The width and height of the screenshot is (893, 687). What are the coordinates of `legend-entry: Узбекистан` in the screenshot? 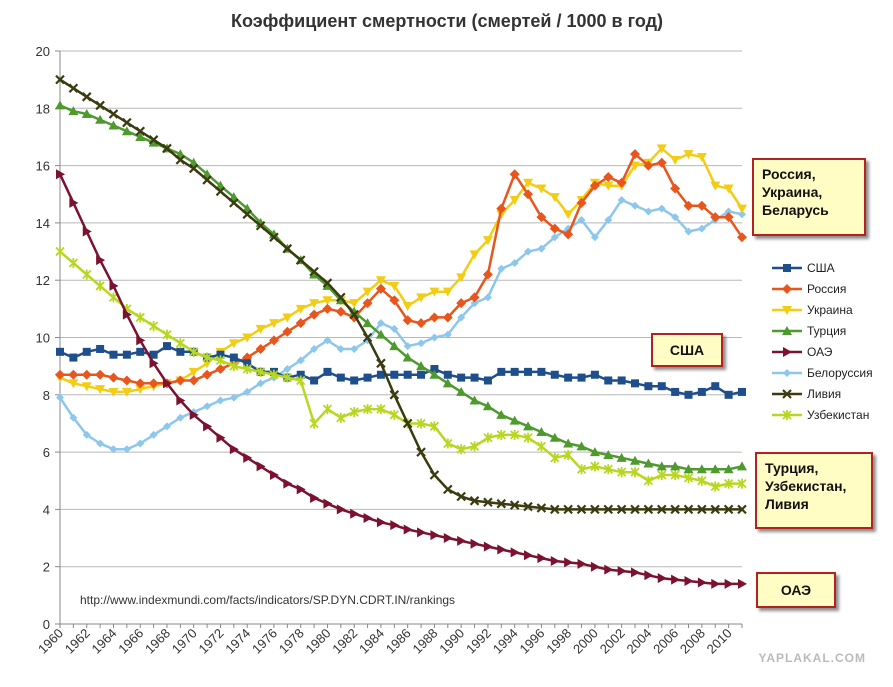 It's located at (820, 415).